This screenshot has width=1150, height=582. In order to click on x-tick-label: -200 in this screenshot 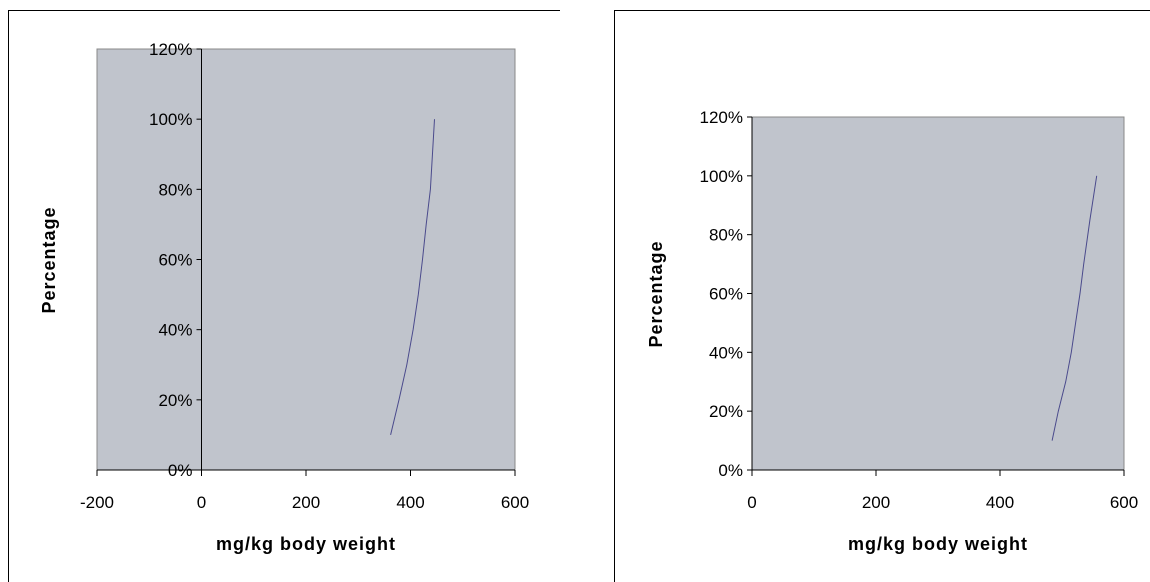, I will do `click(97, 502)`.